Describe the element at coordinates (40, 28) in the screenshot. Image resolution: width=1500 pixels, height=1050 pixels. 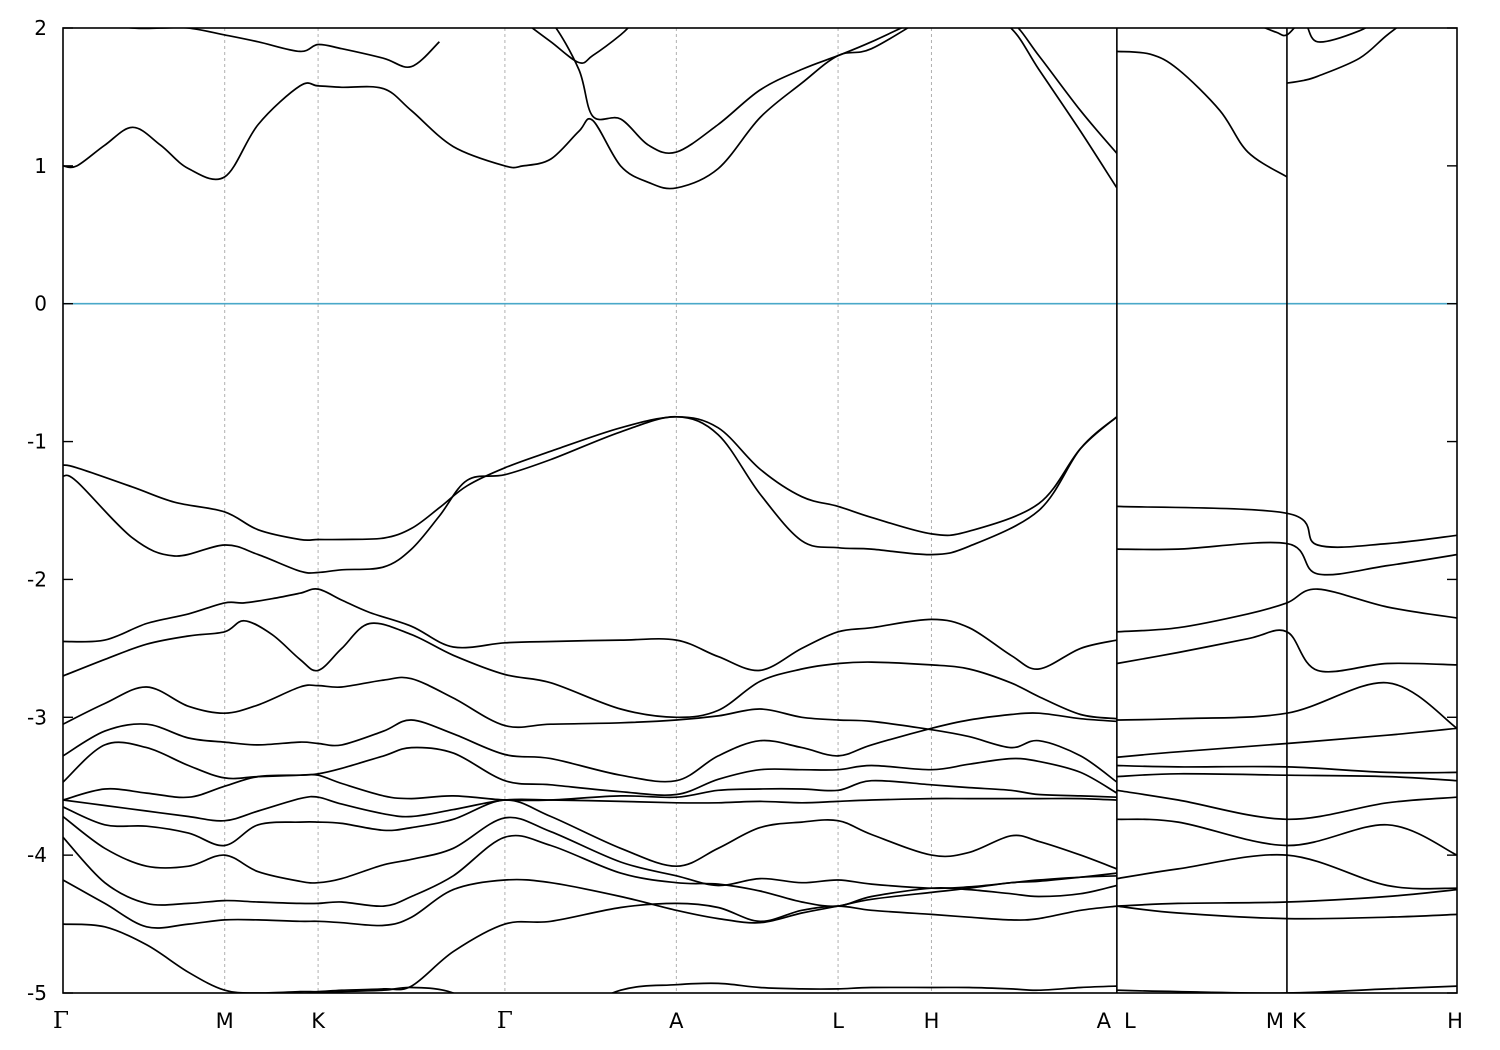
I see `y-tick-label: 2` at that location.